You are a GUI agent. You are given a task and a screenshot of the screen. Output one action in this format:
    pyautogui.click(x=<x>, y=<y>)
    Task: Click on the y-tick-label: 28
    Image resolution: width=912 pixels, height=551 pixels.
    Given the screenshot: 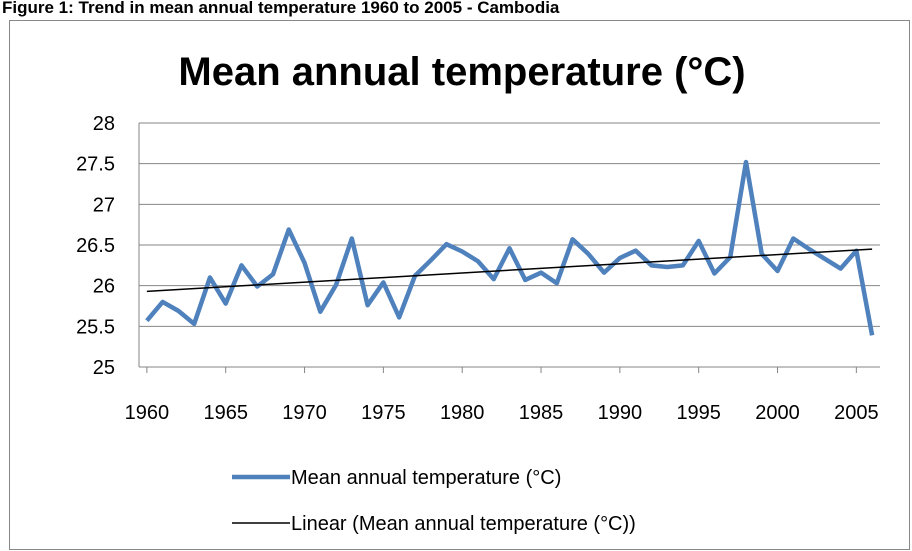 What is the action you would take?
    pyautogui.click(x=104, y=124)
    